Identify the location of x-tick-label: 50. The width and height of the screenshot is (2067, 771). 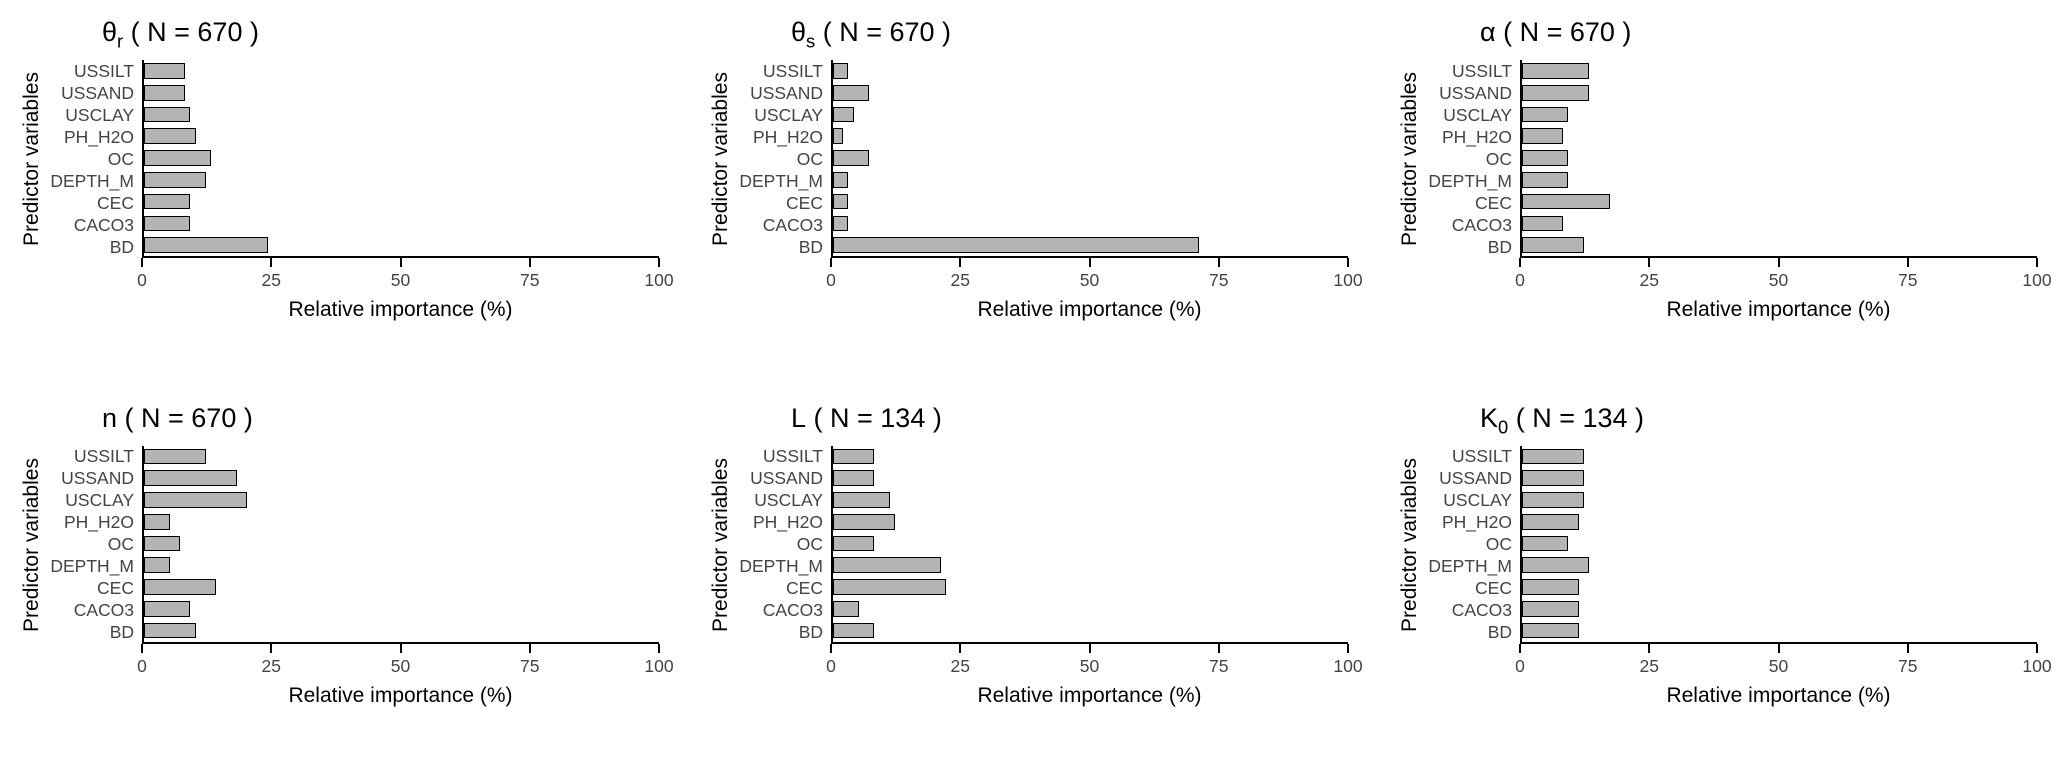
(1778, 665).